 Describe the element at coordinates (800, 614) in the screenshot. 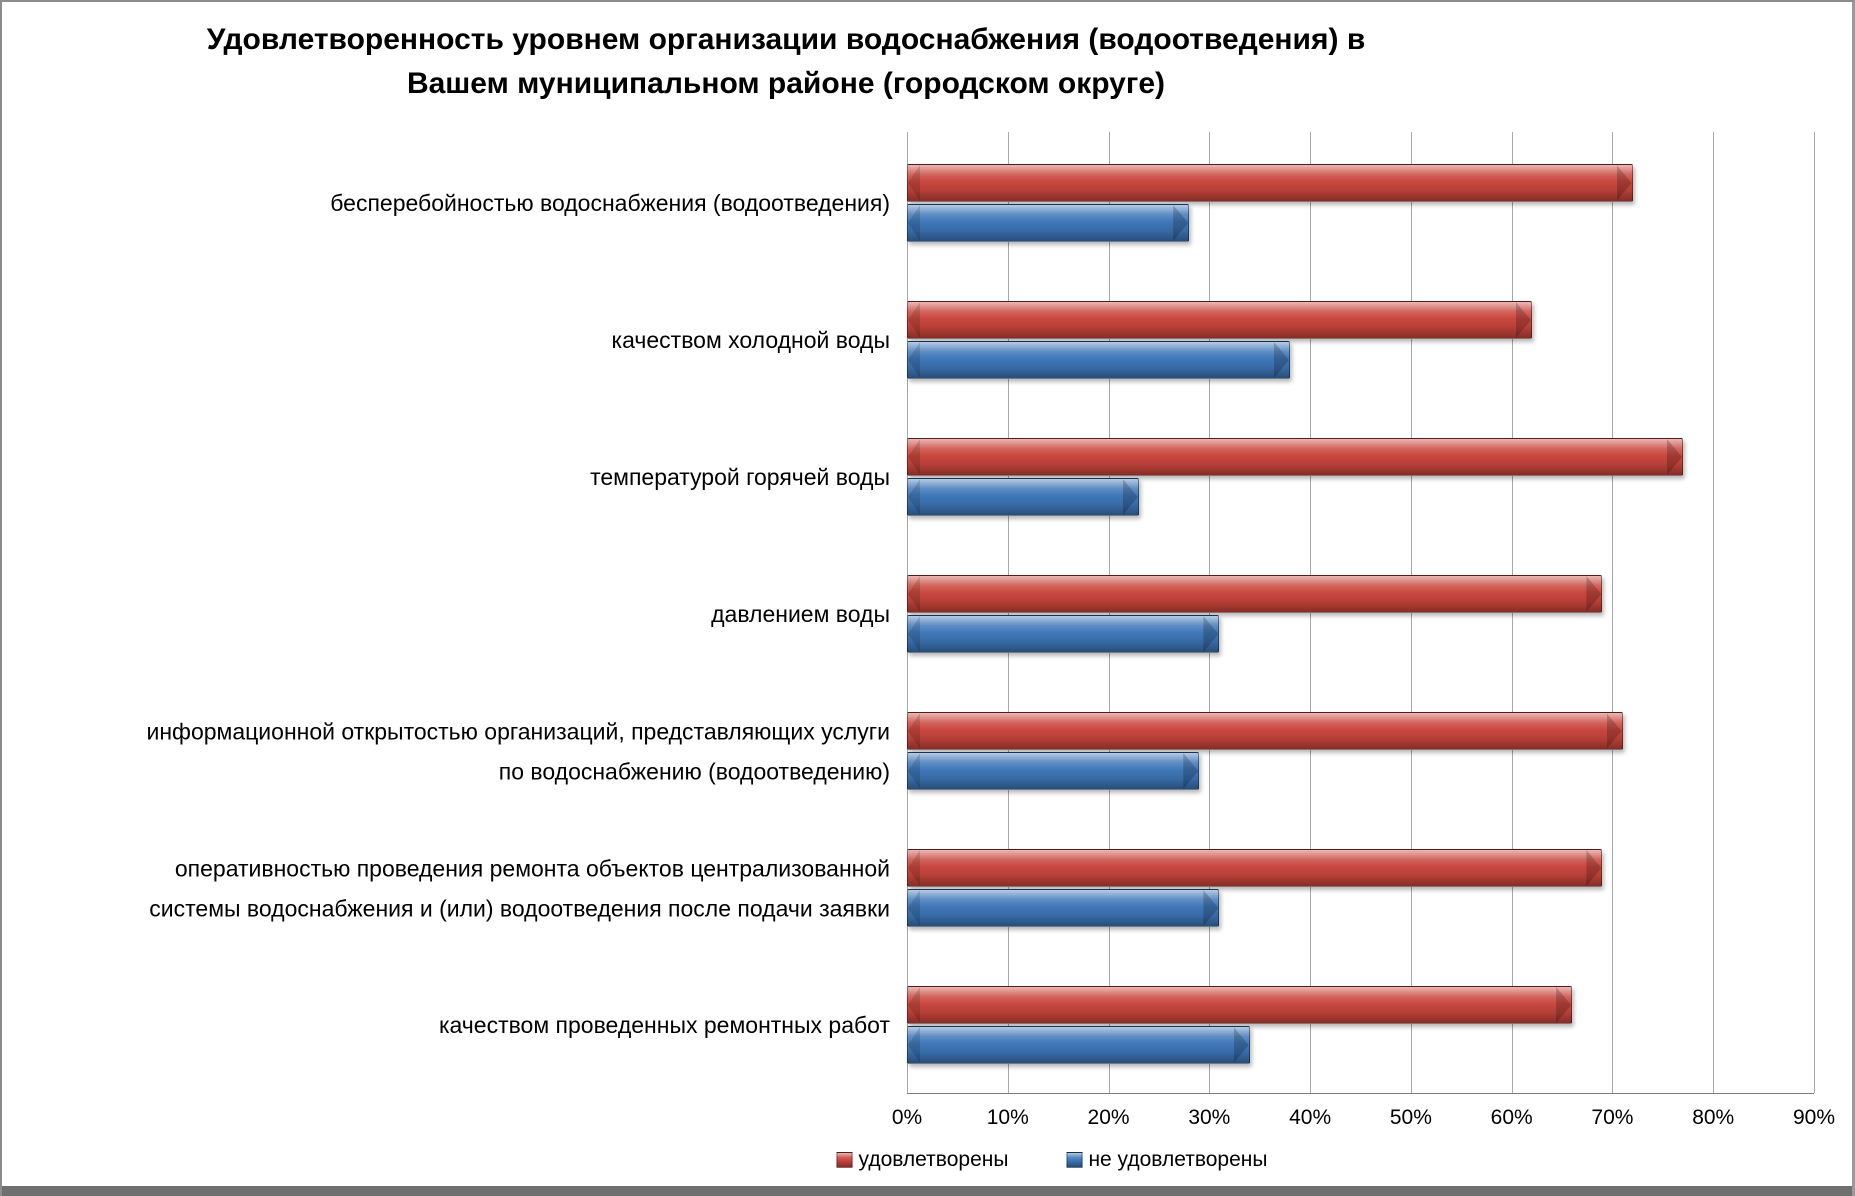

I see `category-label: давлением воды` at that location.